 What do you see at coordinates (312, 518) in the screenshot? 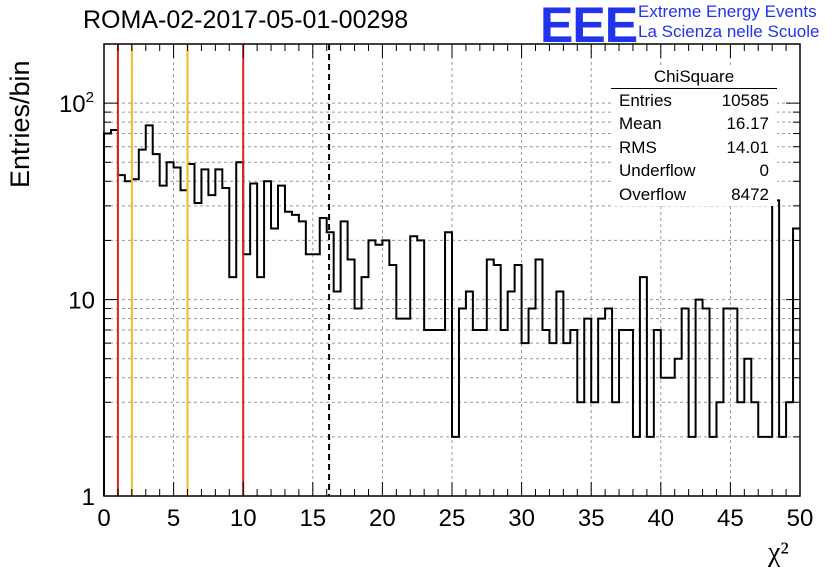
I see `x-tick-label: 15` at bounding box center [312, 518].